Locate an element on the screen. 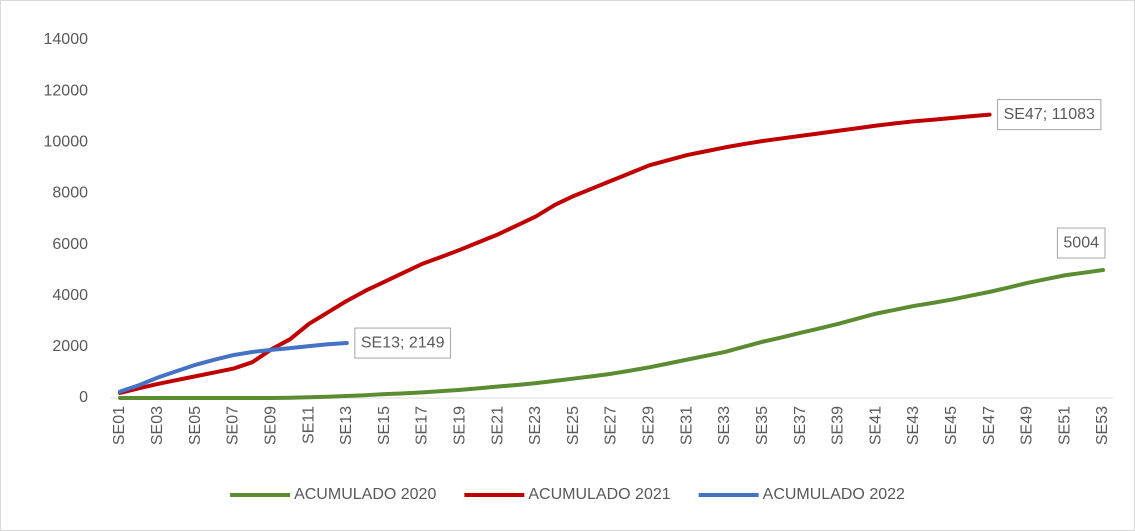  y-tick-label: 8000 is located at coordinates (70, 193).